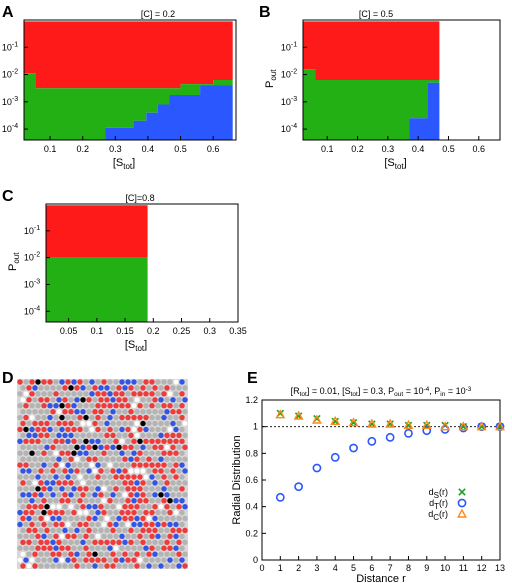  What do you see at coordinates (445, 568) in the screenshot?
I see `panel-e-xtick-label: 10` at bounding box center [445, 568].